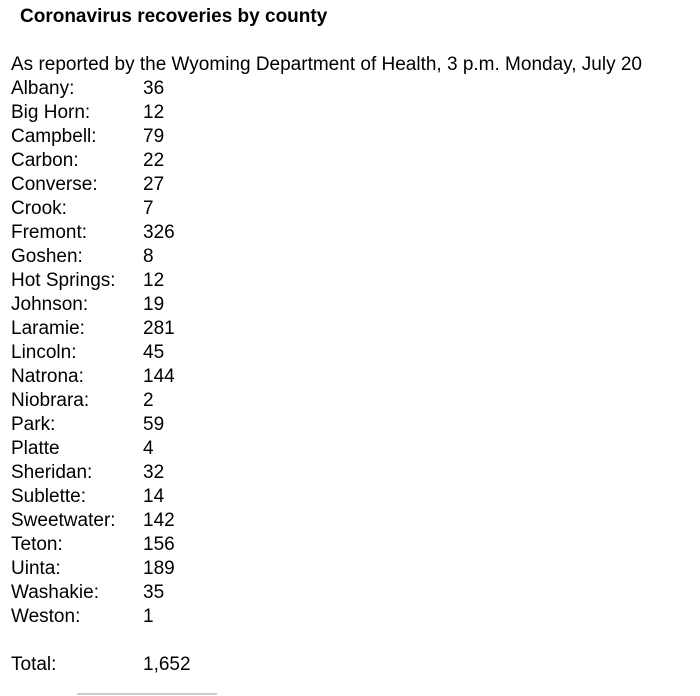 This screenshot has height=696, width=700. I want to click on table-row: Niobrara: 2, so click(355, 401).